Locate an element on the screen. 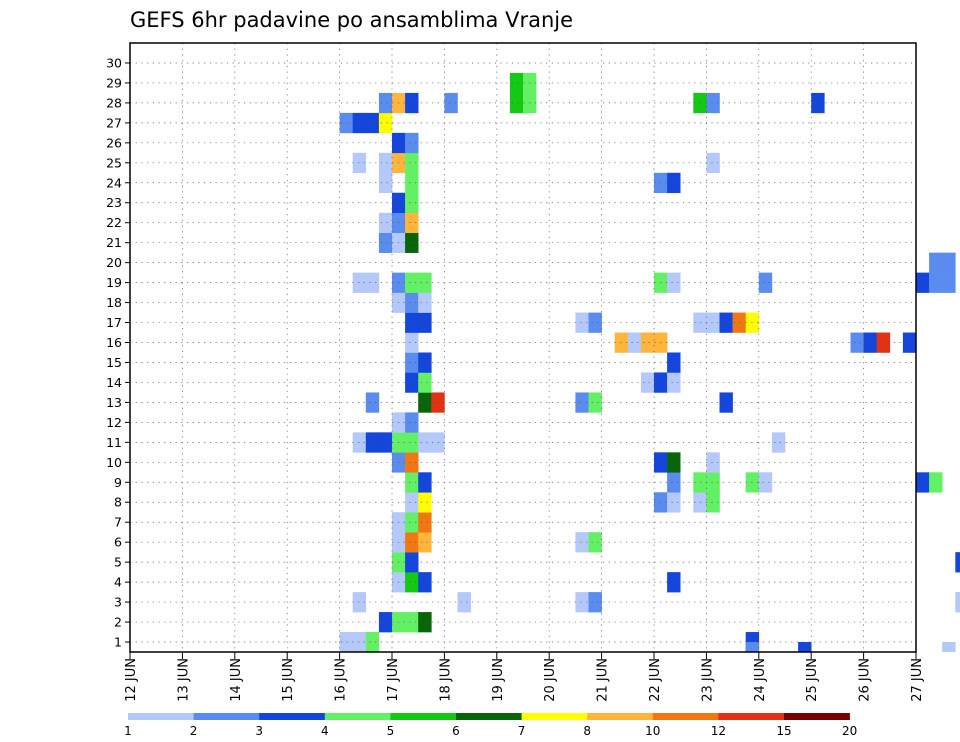 The image size is (960, 742). y-tick-label: 1 is located at coordinates (118, 642).